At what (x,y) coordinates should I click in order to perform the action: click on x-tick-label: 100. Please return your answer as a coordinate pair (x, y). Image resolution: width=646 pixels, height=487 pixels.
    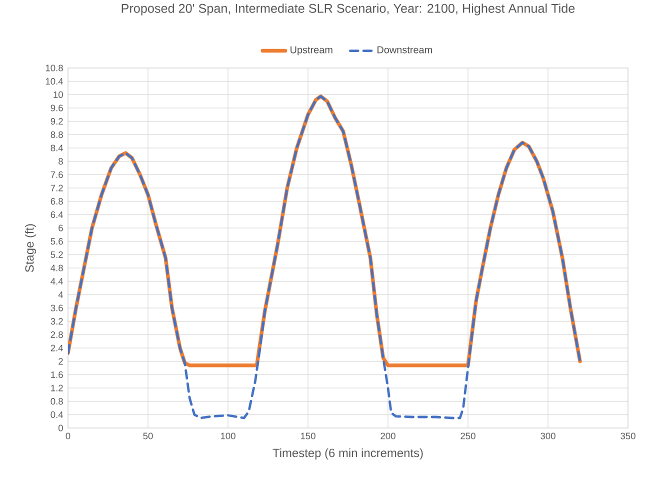
    Looking at the image, I should click on (228, 436).